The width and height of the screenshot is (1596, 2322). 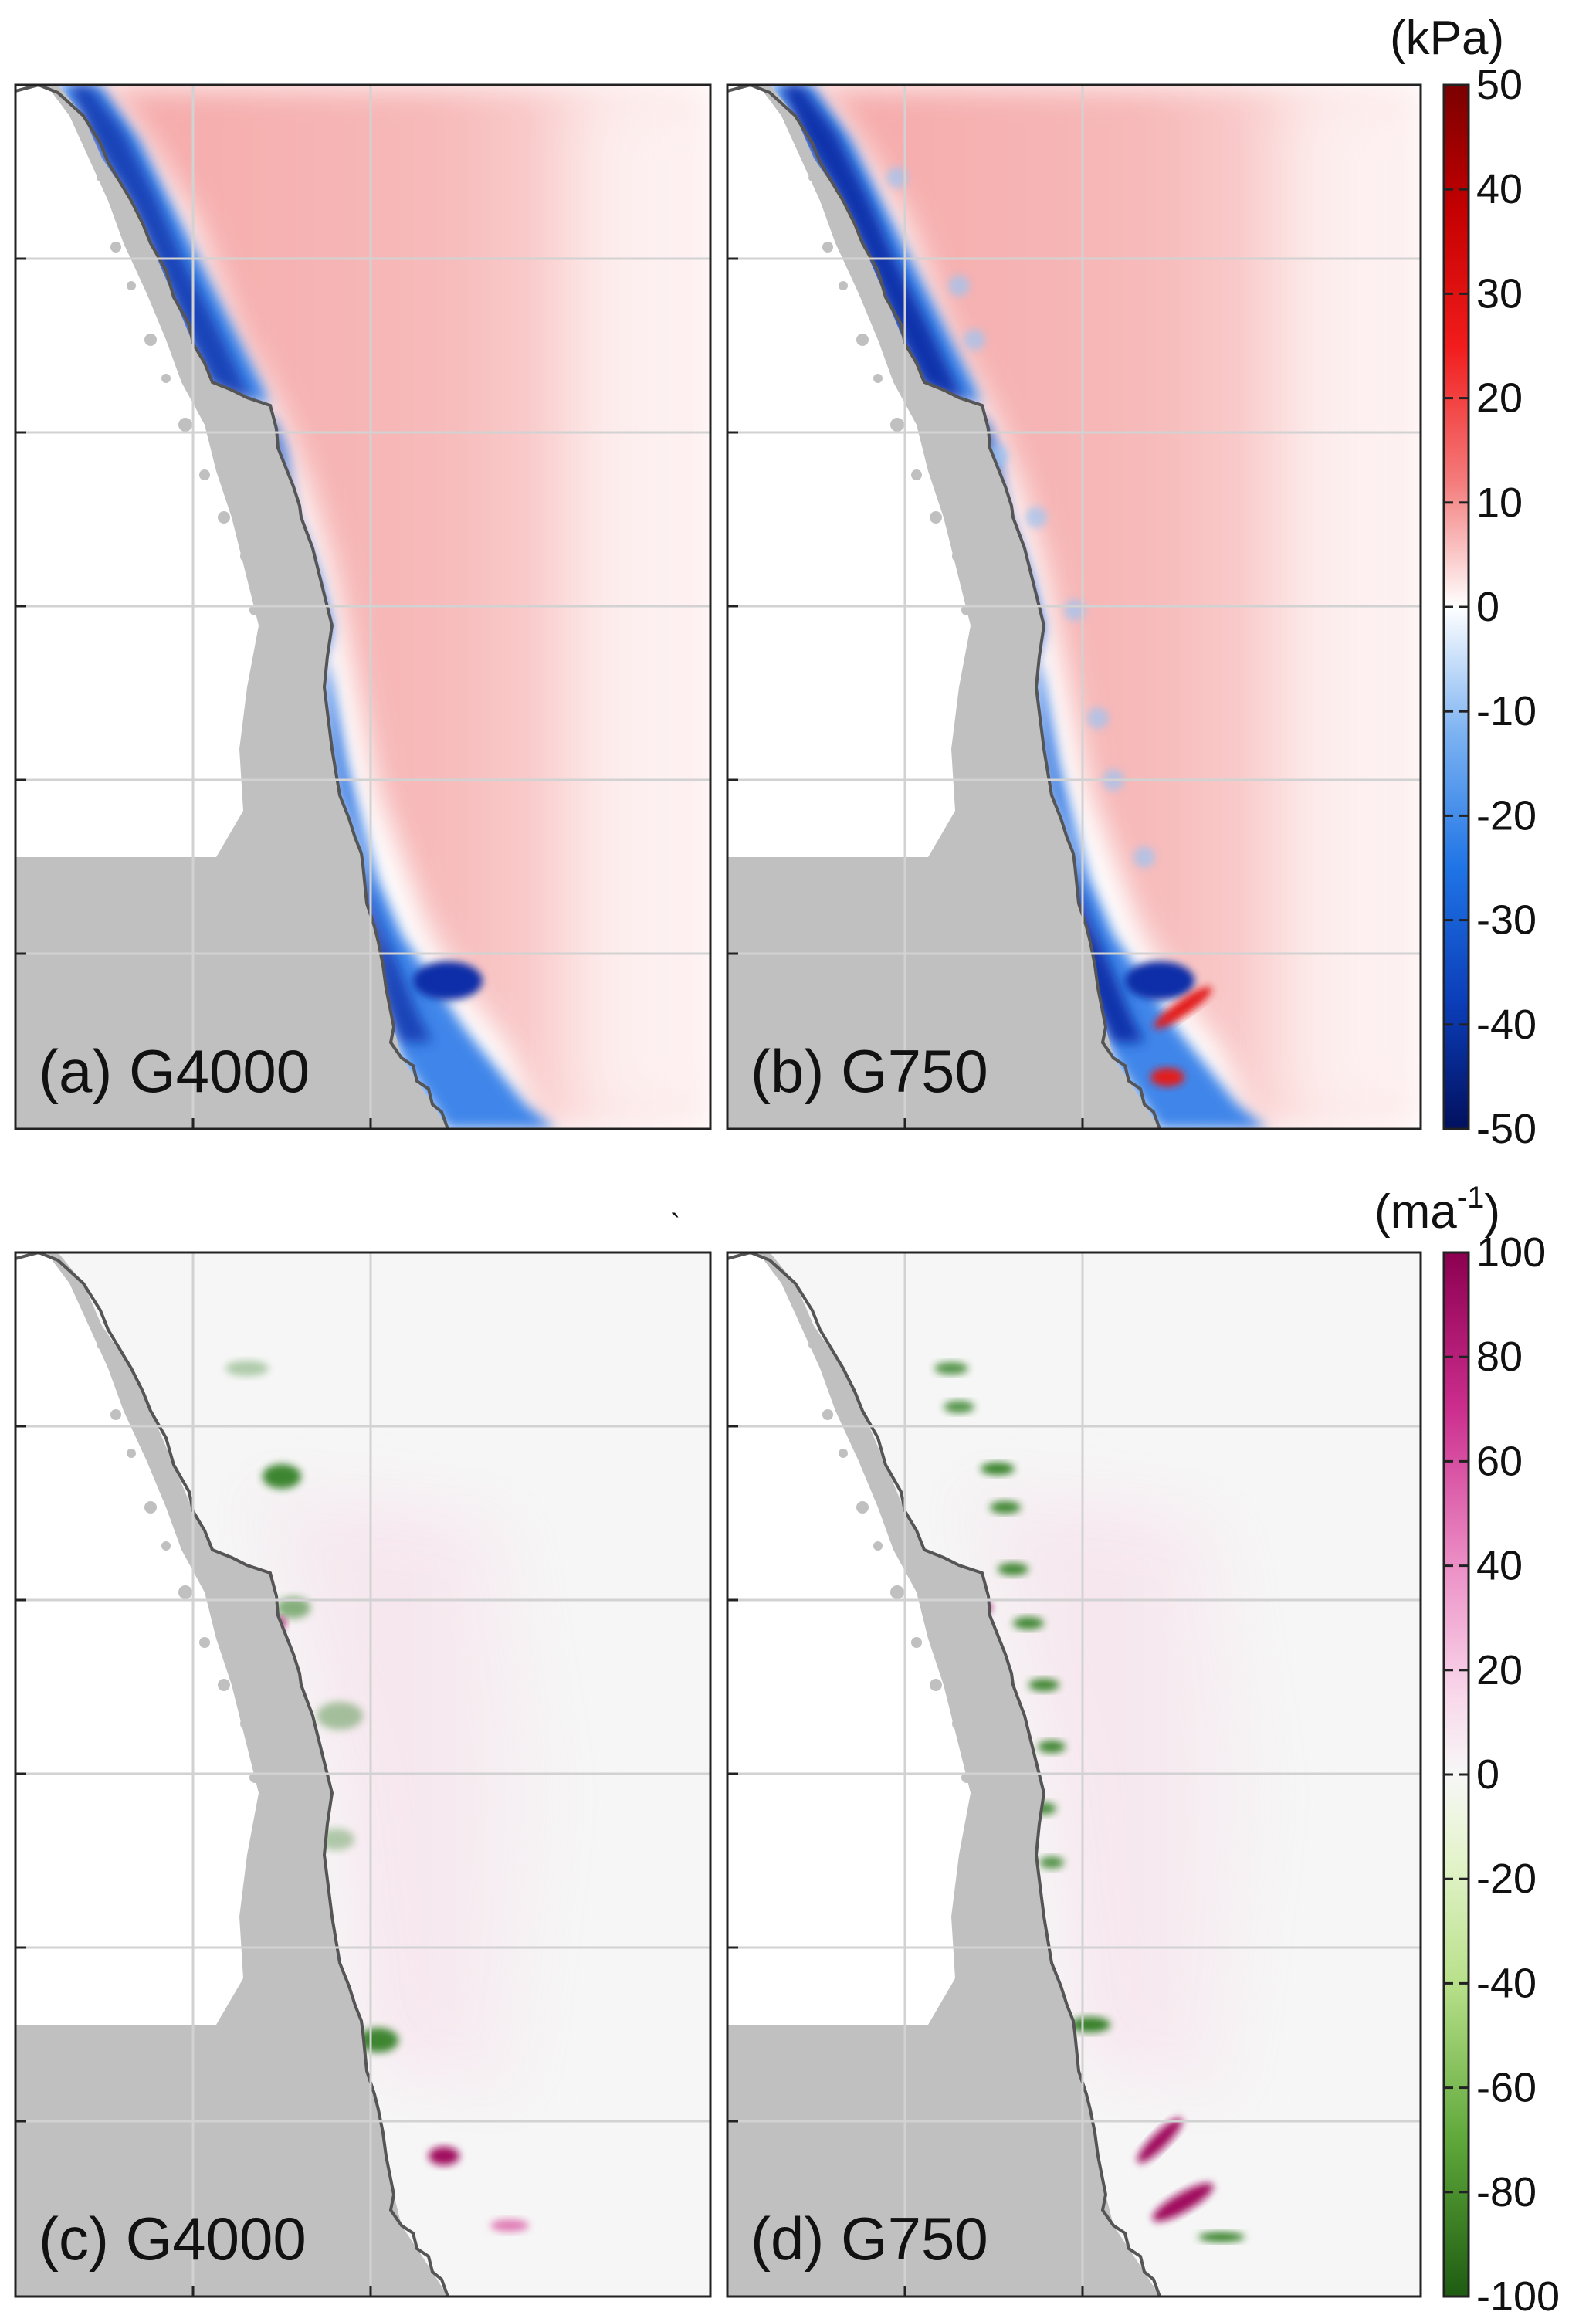 What do you see at coordinates (1499, 1461) in the screenshot?
I see `colorbar-rate-tick-label: 60` at bounding box center [1499, 1461].